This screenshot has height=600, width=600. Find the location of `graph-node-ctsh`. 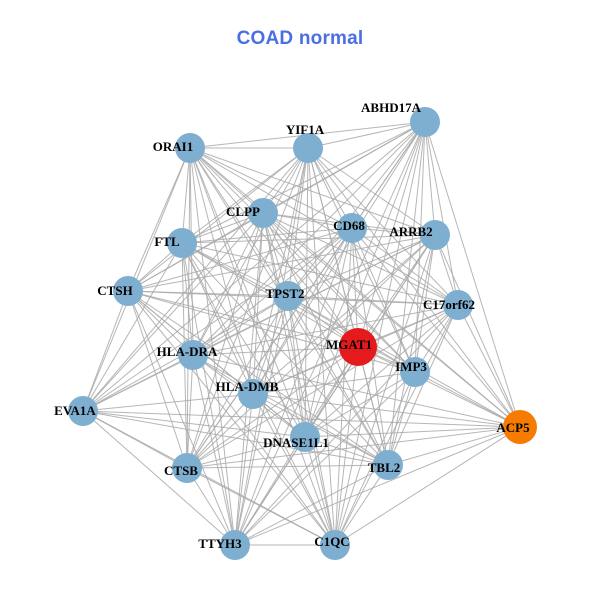

graph-node-ctsh is located at coordinates (128, 291).